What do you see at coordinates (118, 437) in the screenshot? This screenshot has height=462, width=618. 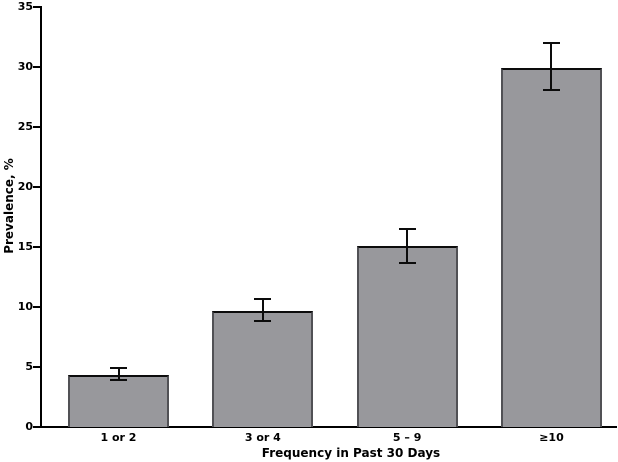 I see `x-category-label: 1 or 2` at bounding box center [118, 437].